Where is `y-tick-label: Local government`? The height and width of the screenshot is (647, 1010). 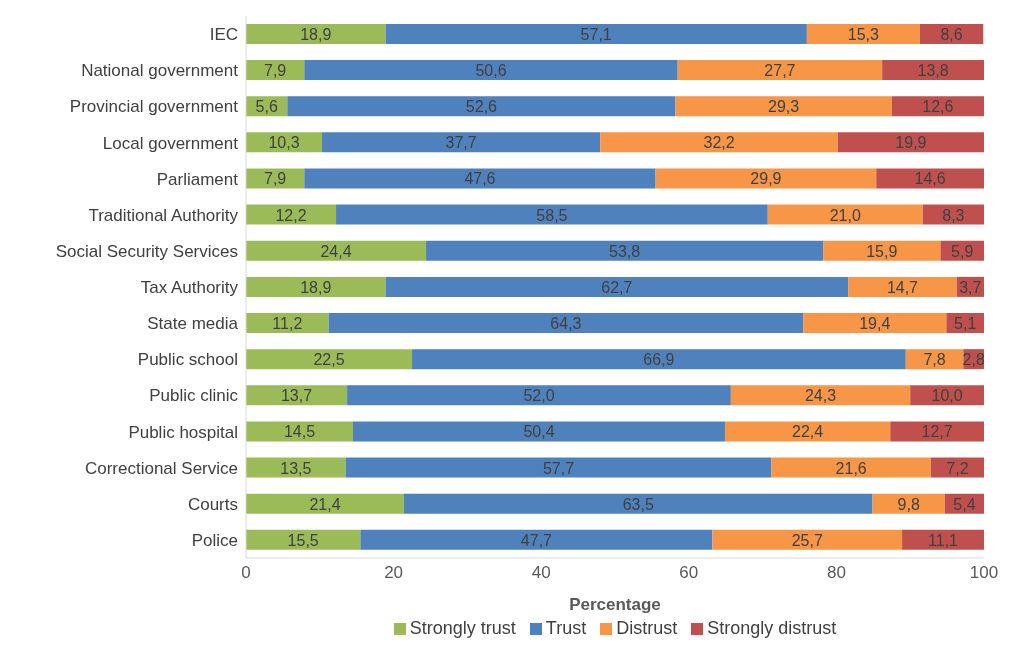
y-tick-label: Local government is located at coordinates (170, 143).